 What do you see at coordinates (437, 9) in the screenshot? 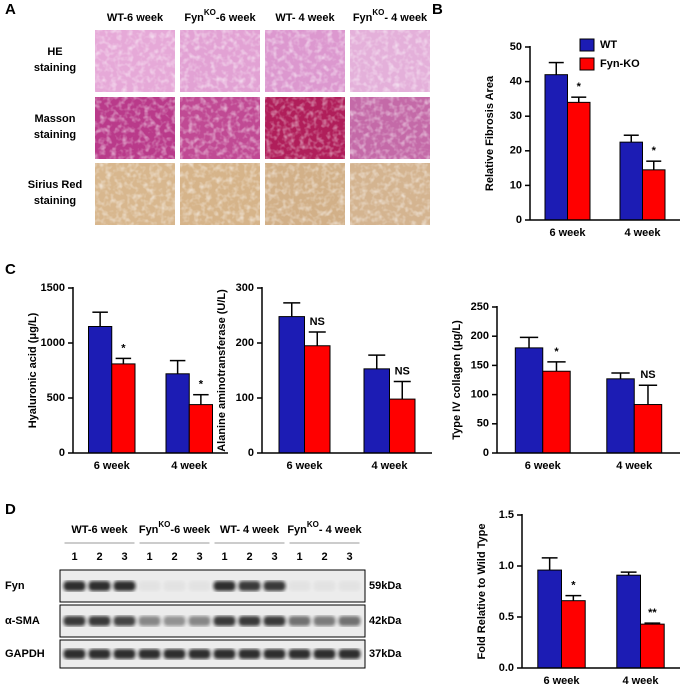
I see `panel-label: B` at bounding box center [437, 9].